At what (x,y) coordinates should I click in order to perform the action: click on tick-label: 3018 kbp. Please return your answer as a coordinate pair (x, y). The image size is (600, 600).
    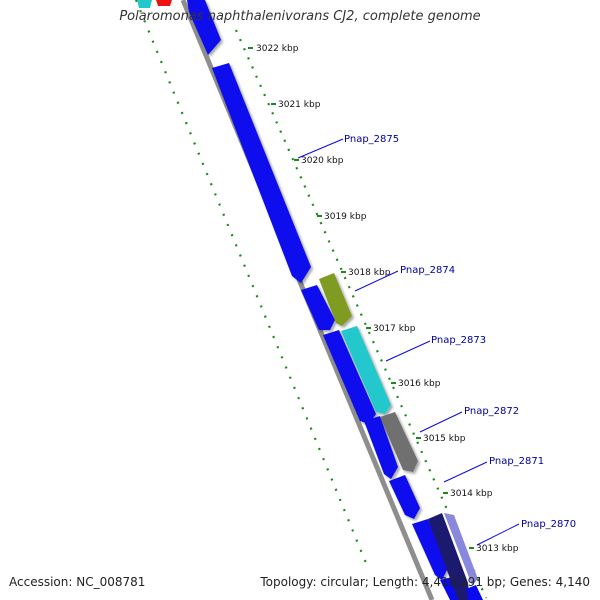
    Looking at the image, I should click on (369, 273).